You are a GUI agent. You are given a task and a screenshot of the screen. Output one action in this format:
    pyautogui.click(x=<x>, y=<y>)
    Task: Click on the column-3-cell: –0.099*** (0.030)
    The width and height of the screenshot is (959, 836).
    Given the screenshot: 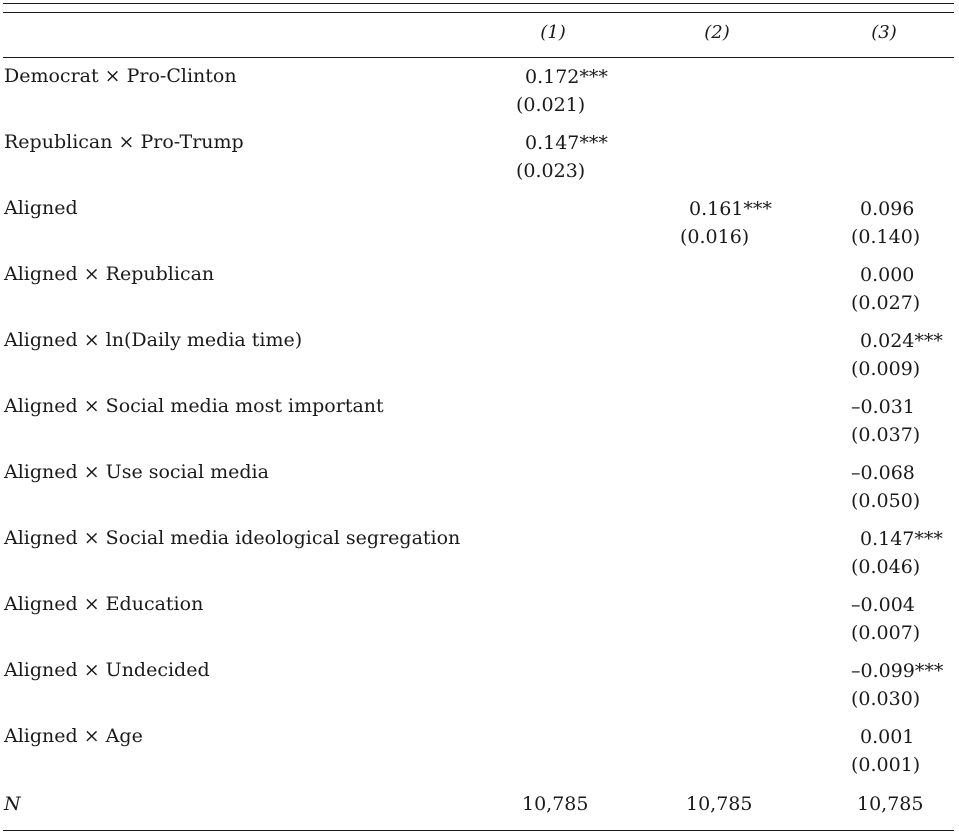 What is the action you would take?
    pyautogui.click(x=897, y=685)
    